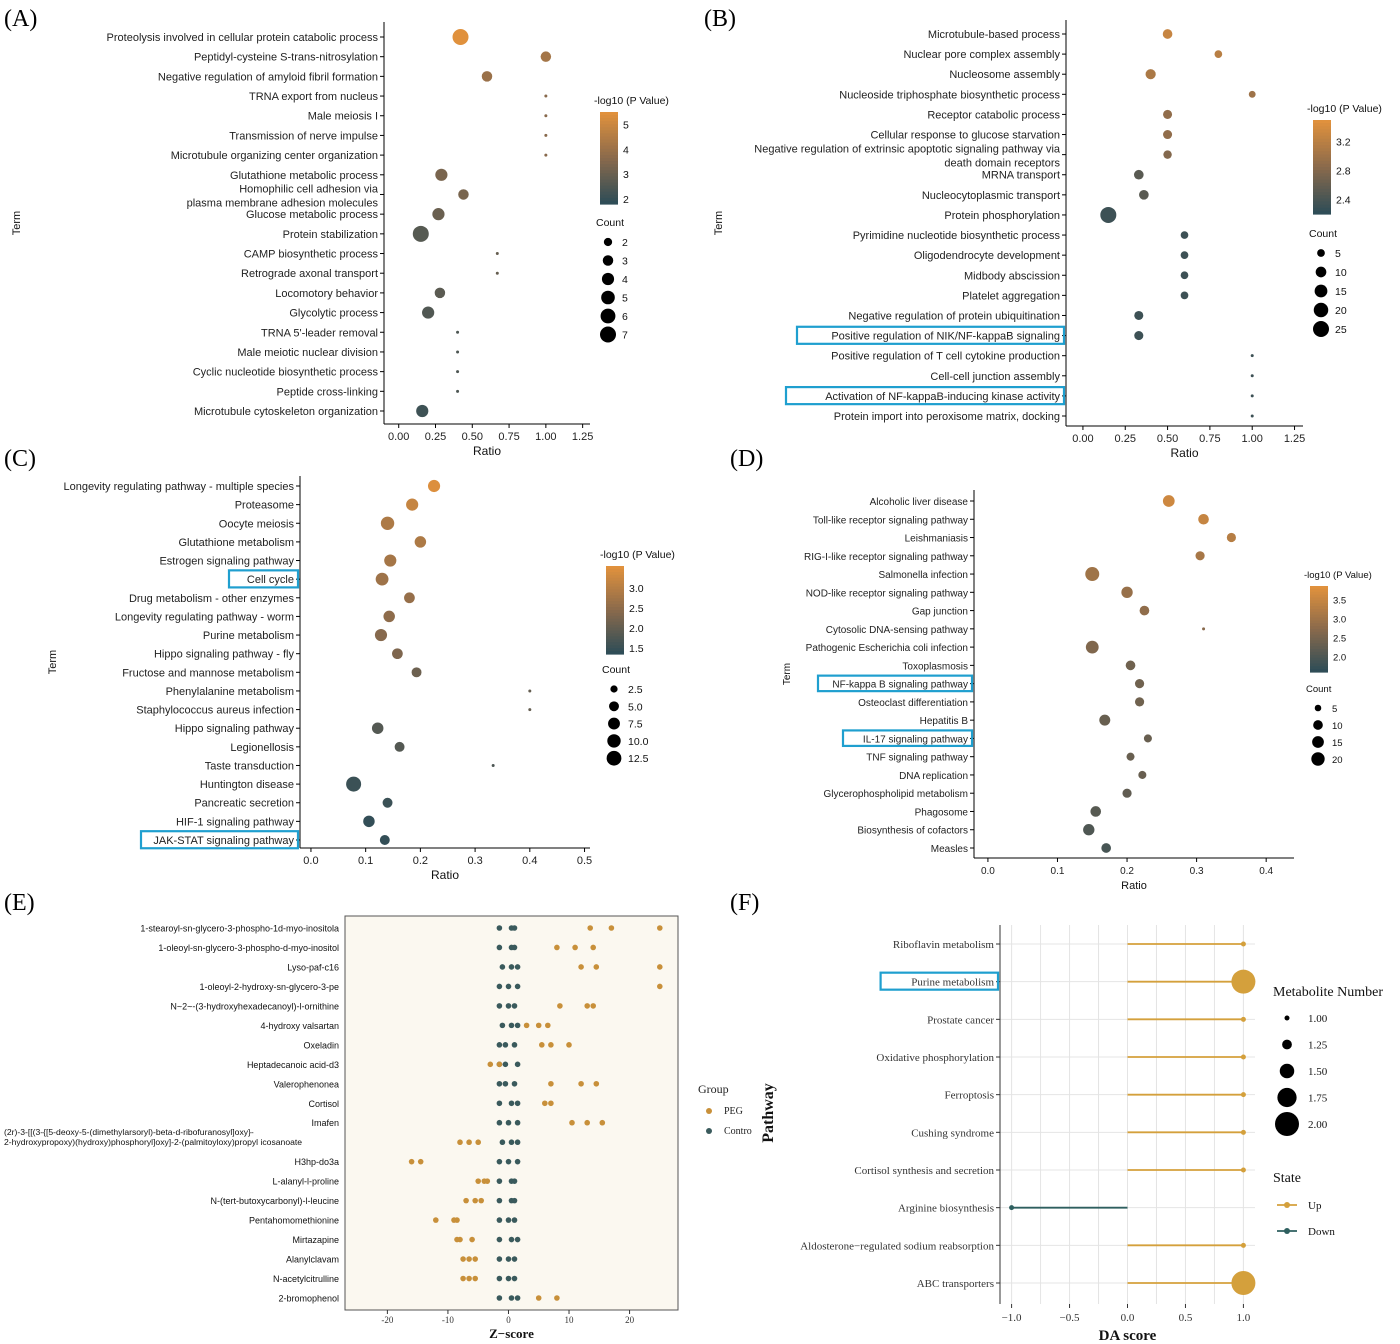  Describe the element at coordinates (1287, 1205) in the screenshot. I see `state-legend-dot` at that location.